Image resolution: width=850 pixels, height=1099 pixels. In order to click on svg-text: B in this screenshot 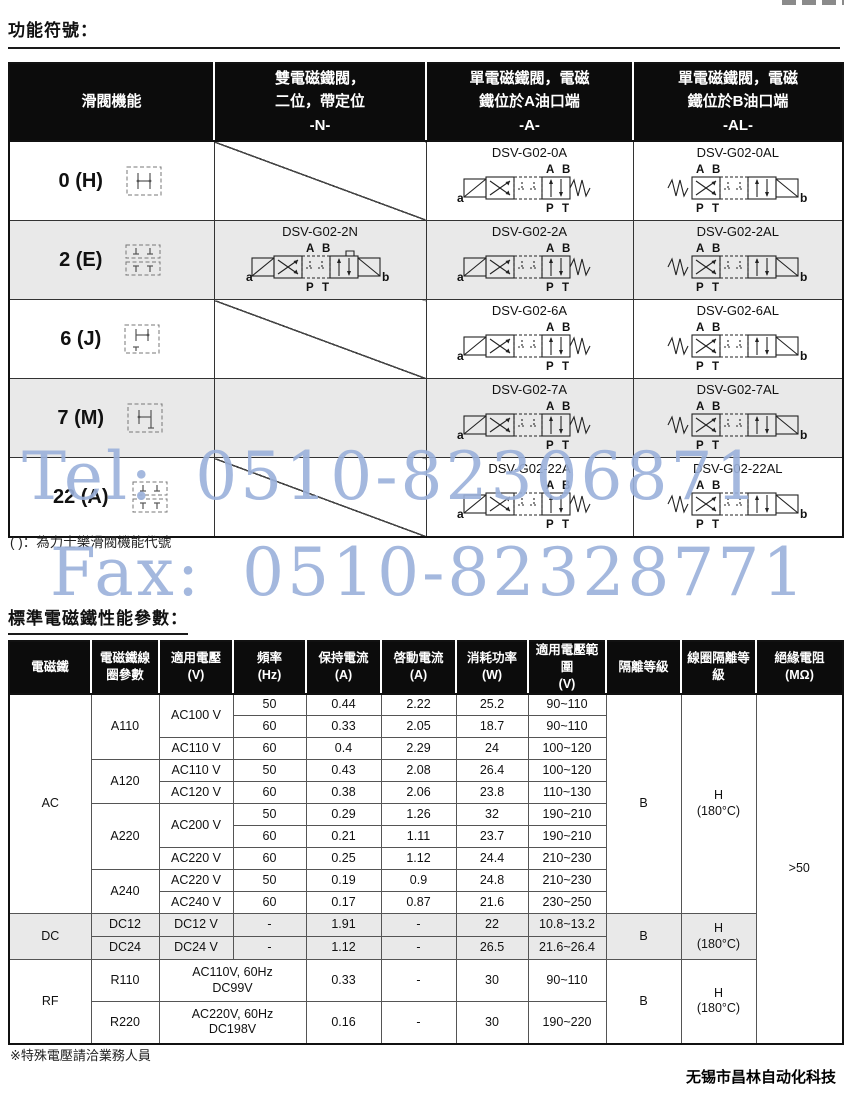, I will do `click(716, 407)`.